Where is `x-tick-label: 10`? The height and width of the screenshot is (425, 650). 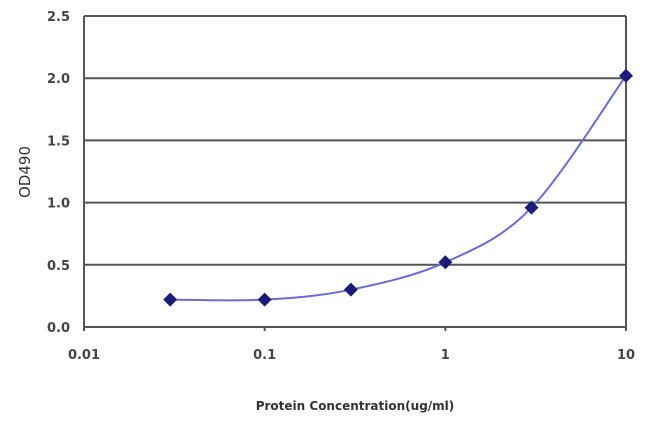
x-tick-label: 10 is located at coordinates (626, 355).